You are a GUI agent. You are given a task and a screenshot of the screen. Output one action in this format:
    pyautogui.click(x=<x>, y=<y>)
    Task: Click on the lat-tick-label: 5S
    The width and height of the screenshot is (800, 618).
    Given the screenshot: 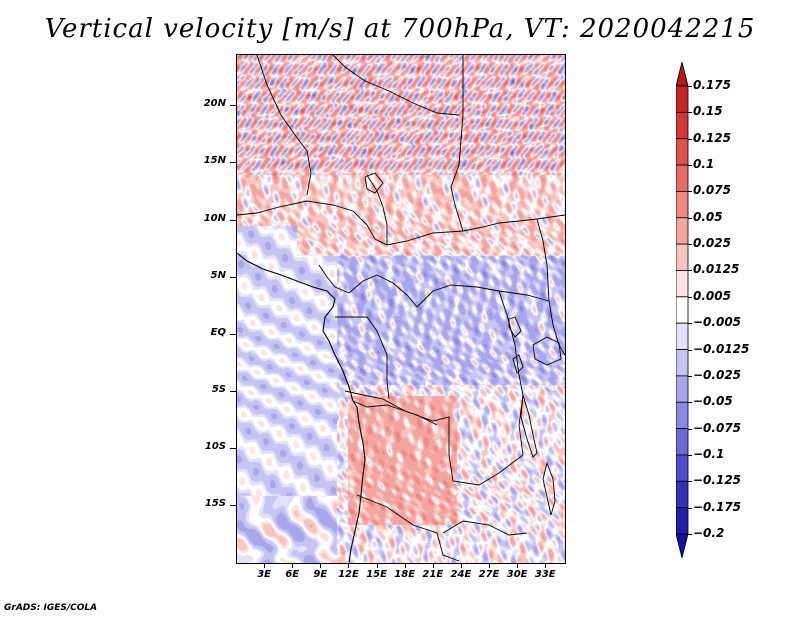 What is the action you would take?
    pyautogui.click(x=218, y=389)
    